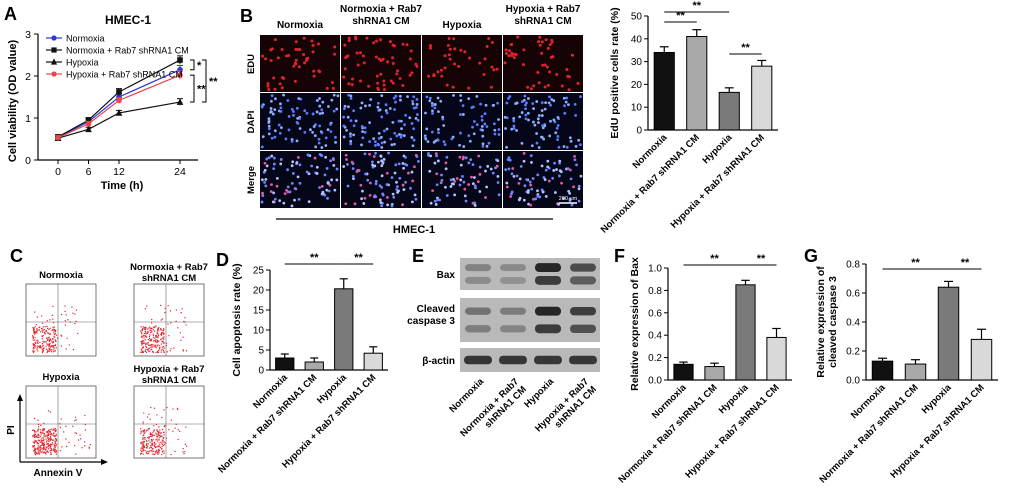 The height and width of the screenshot is (492, 1020). What do you see at coordinates (58, 172) in the screenshot?
I see `x-tick-label: 0` at bounding box center [58, 172].